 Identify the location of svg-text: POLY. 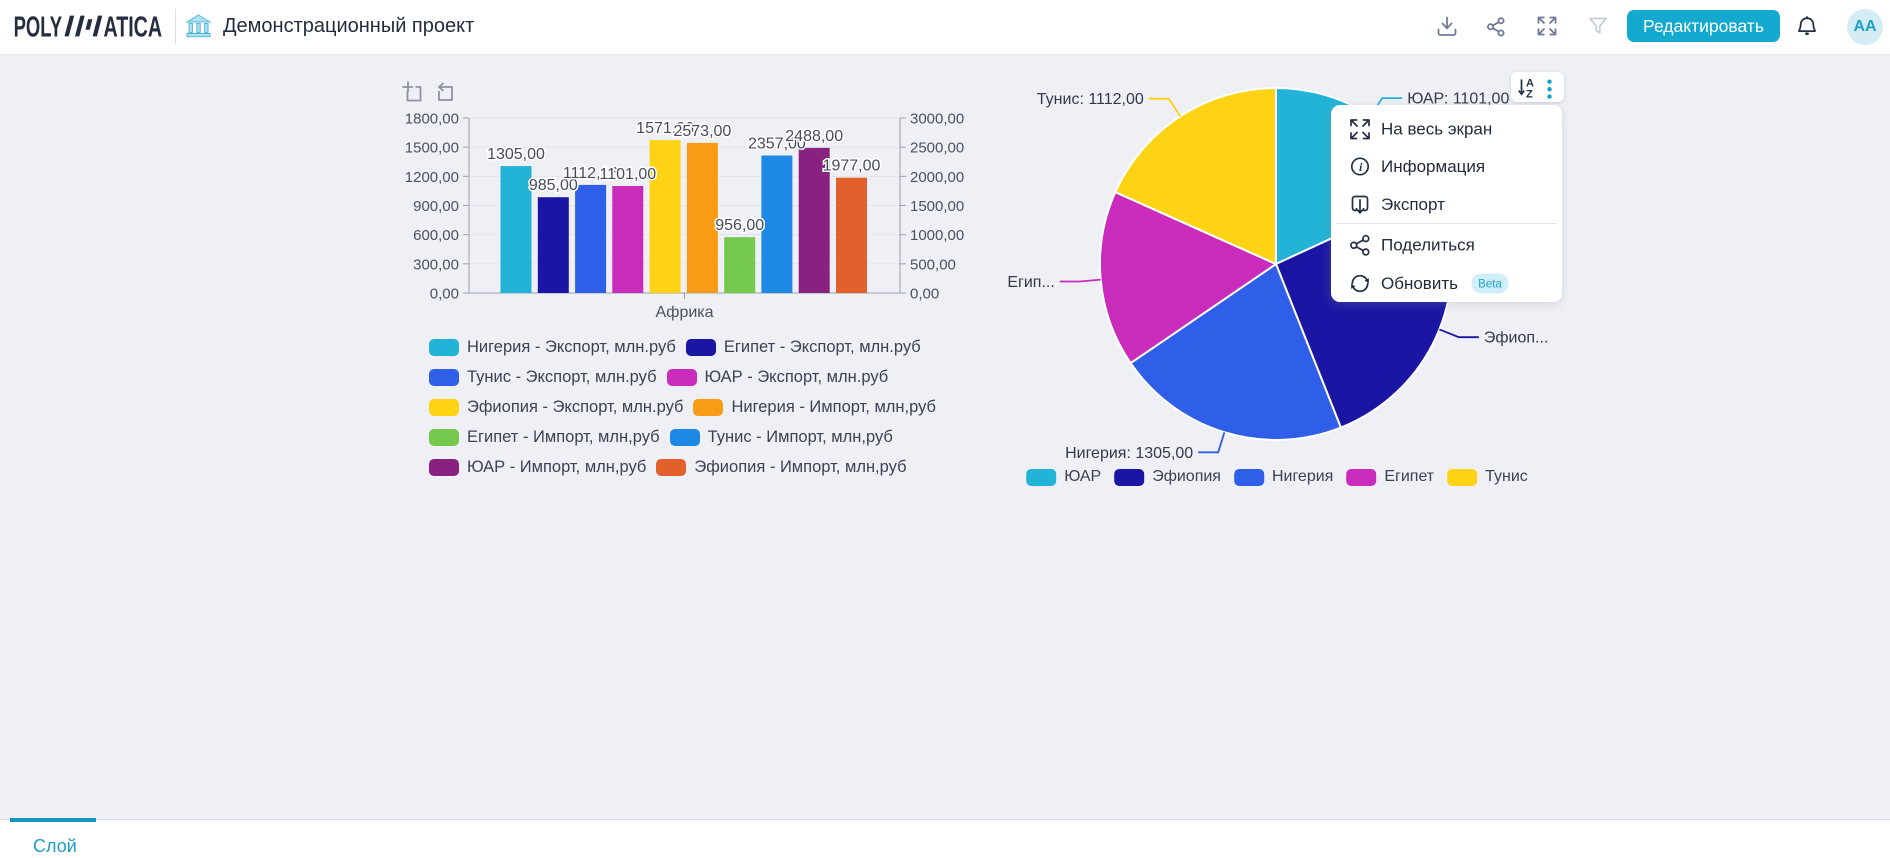
(38, 28).